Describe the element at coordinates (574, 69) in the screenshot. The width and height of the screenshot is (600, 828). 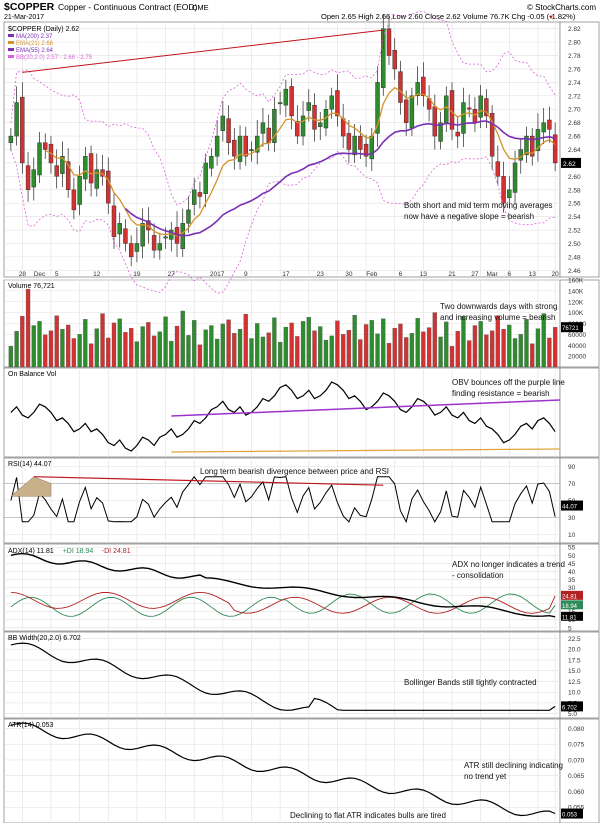
I see `y-tick-label: 2.76` at that location.